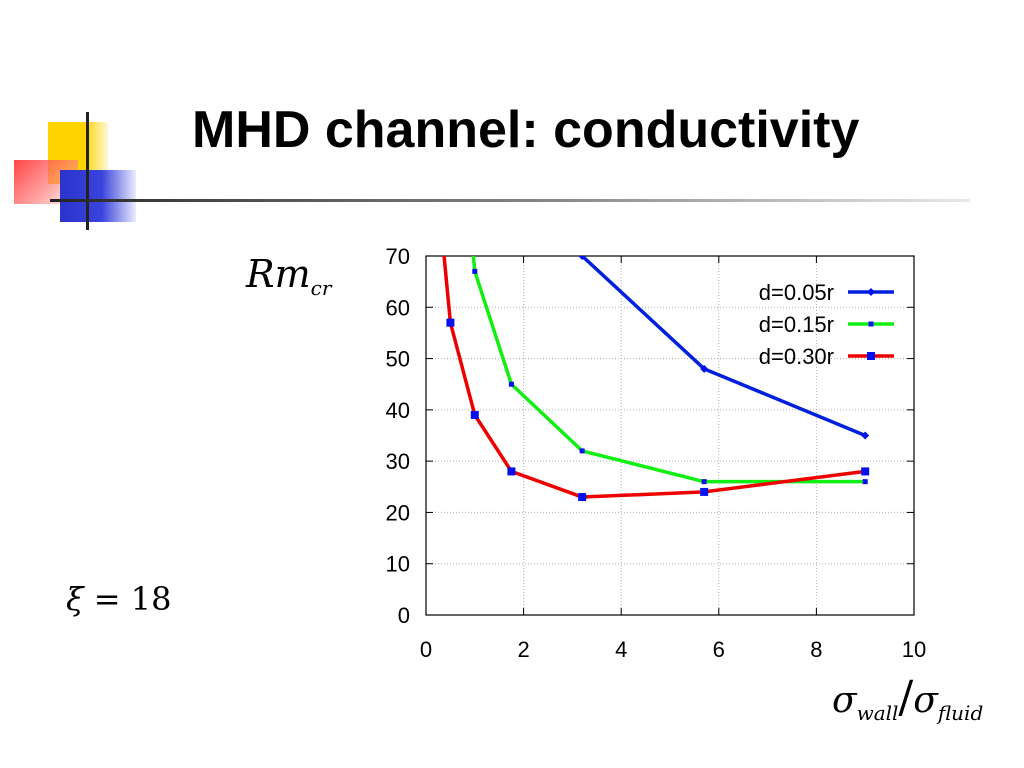  I want to click on y-axis-label-main: Rm, so click(278, 274).